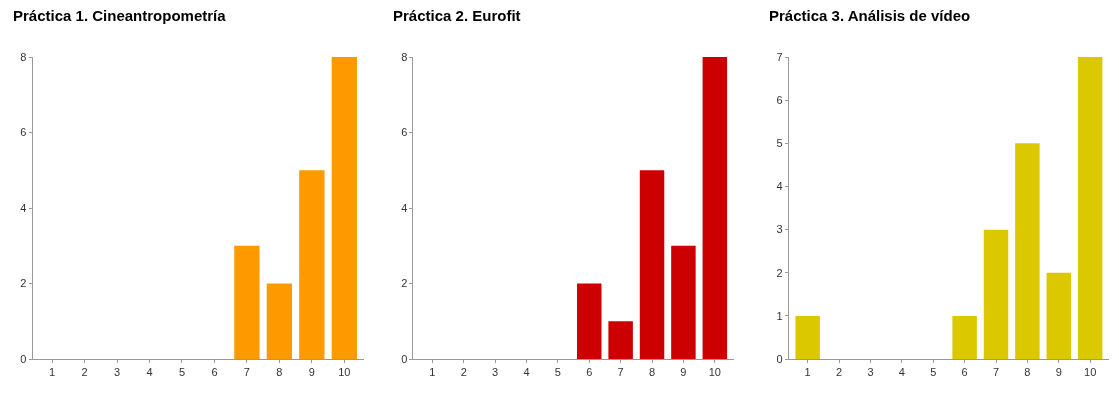 The image size is (1119, 406). Describe the element at coordinates (870, 15) in the screenshot. I see `chart-title: Práctica 3. Análisis de vídeo` at that location.